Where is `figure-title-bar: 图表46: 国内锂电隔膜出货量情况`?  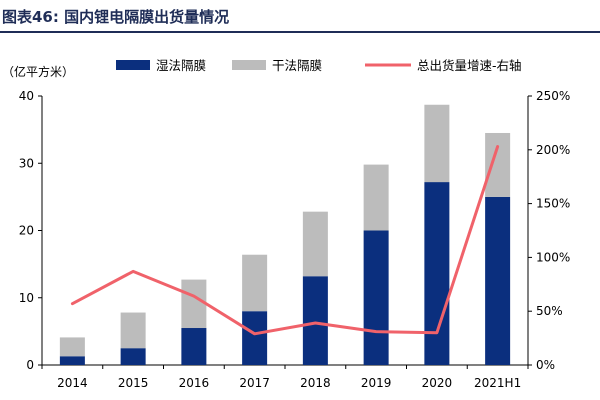
figure-title-bar: 图表46: 国内锂电隔膜出货量情况 is located at coordinates (300, 16).